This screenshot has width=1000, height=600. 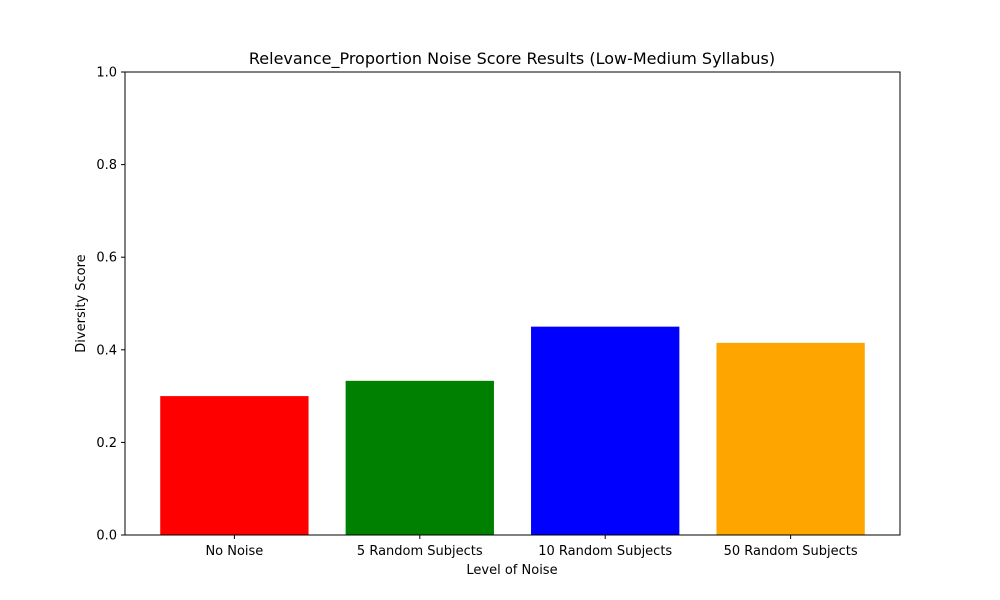 What do you see at coordinates (234, 465) in the screenshot?
I see `bar-no-noise` at bounding box center [234, 465].